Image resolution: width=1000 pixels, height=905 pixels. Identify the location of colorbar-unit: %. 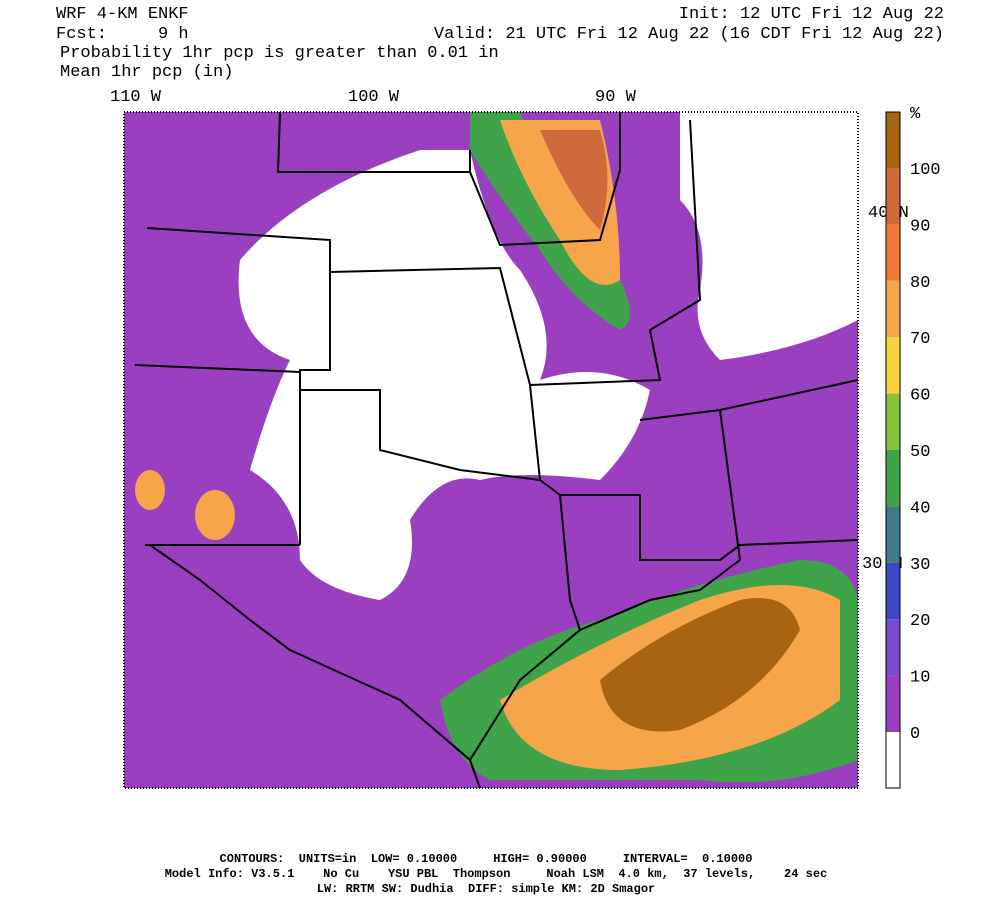
(915, 114).